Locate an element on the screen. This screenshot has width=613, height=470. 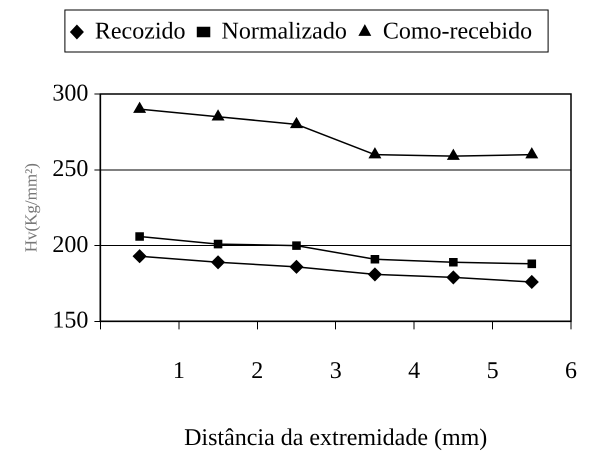
x-tick-label: 2 is located at coordinates (257, 371).